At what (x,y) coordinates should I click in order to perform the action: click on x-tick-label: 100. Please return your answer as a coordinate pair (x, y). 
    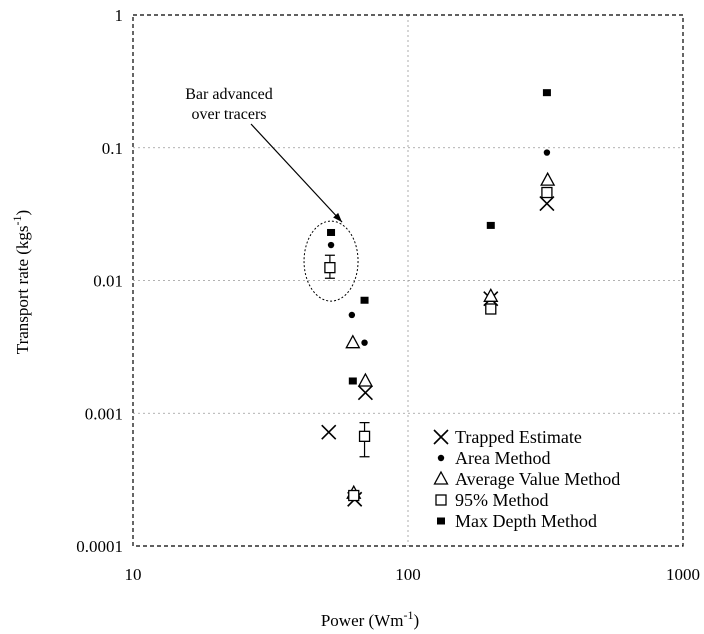
    Looking at the image, I should click on (408, 574).